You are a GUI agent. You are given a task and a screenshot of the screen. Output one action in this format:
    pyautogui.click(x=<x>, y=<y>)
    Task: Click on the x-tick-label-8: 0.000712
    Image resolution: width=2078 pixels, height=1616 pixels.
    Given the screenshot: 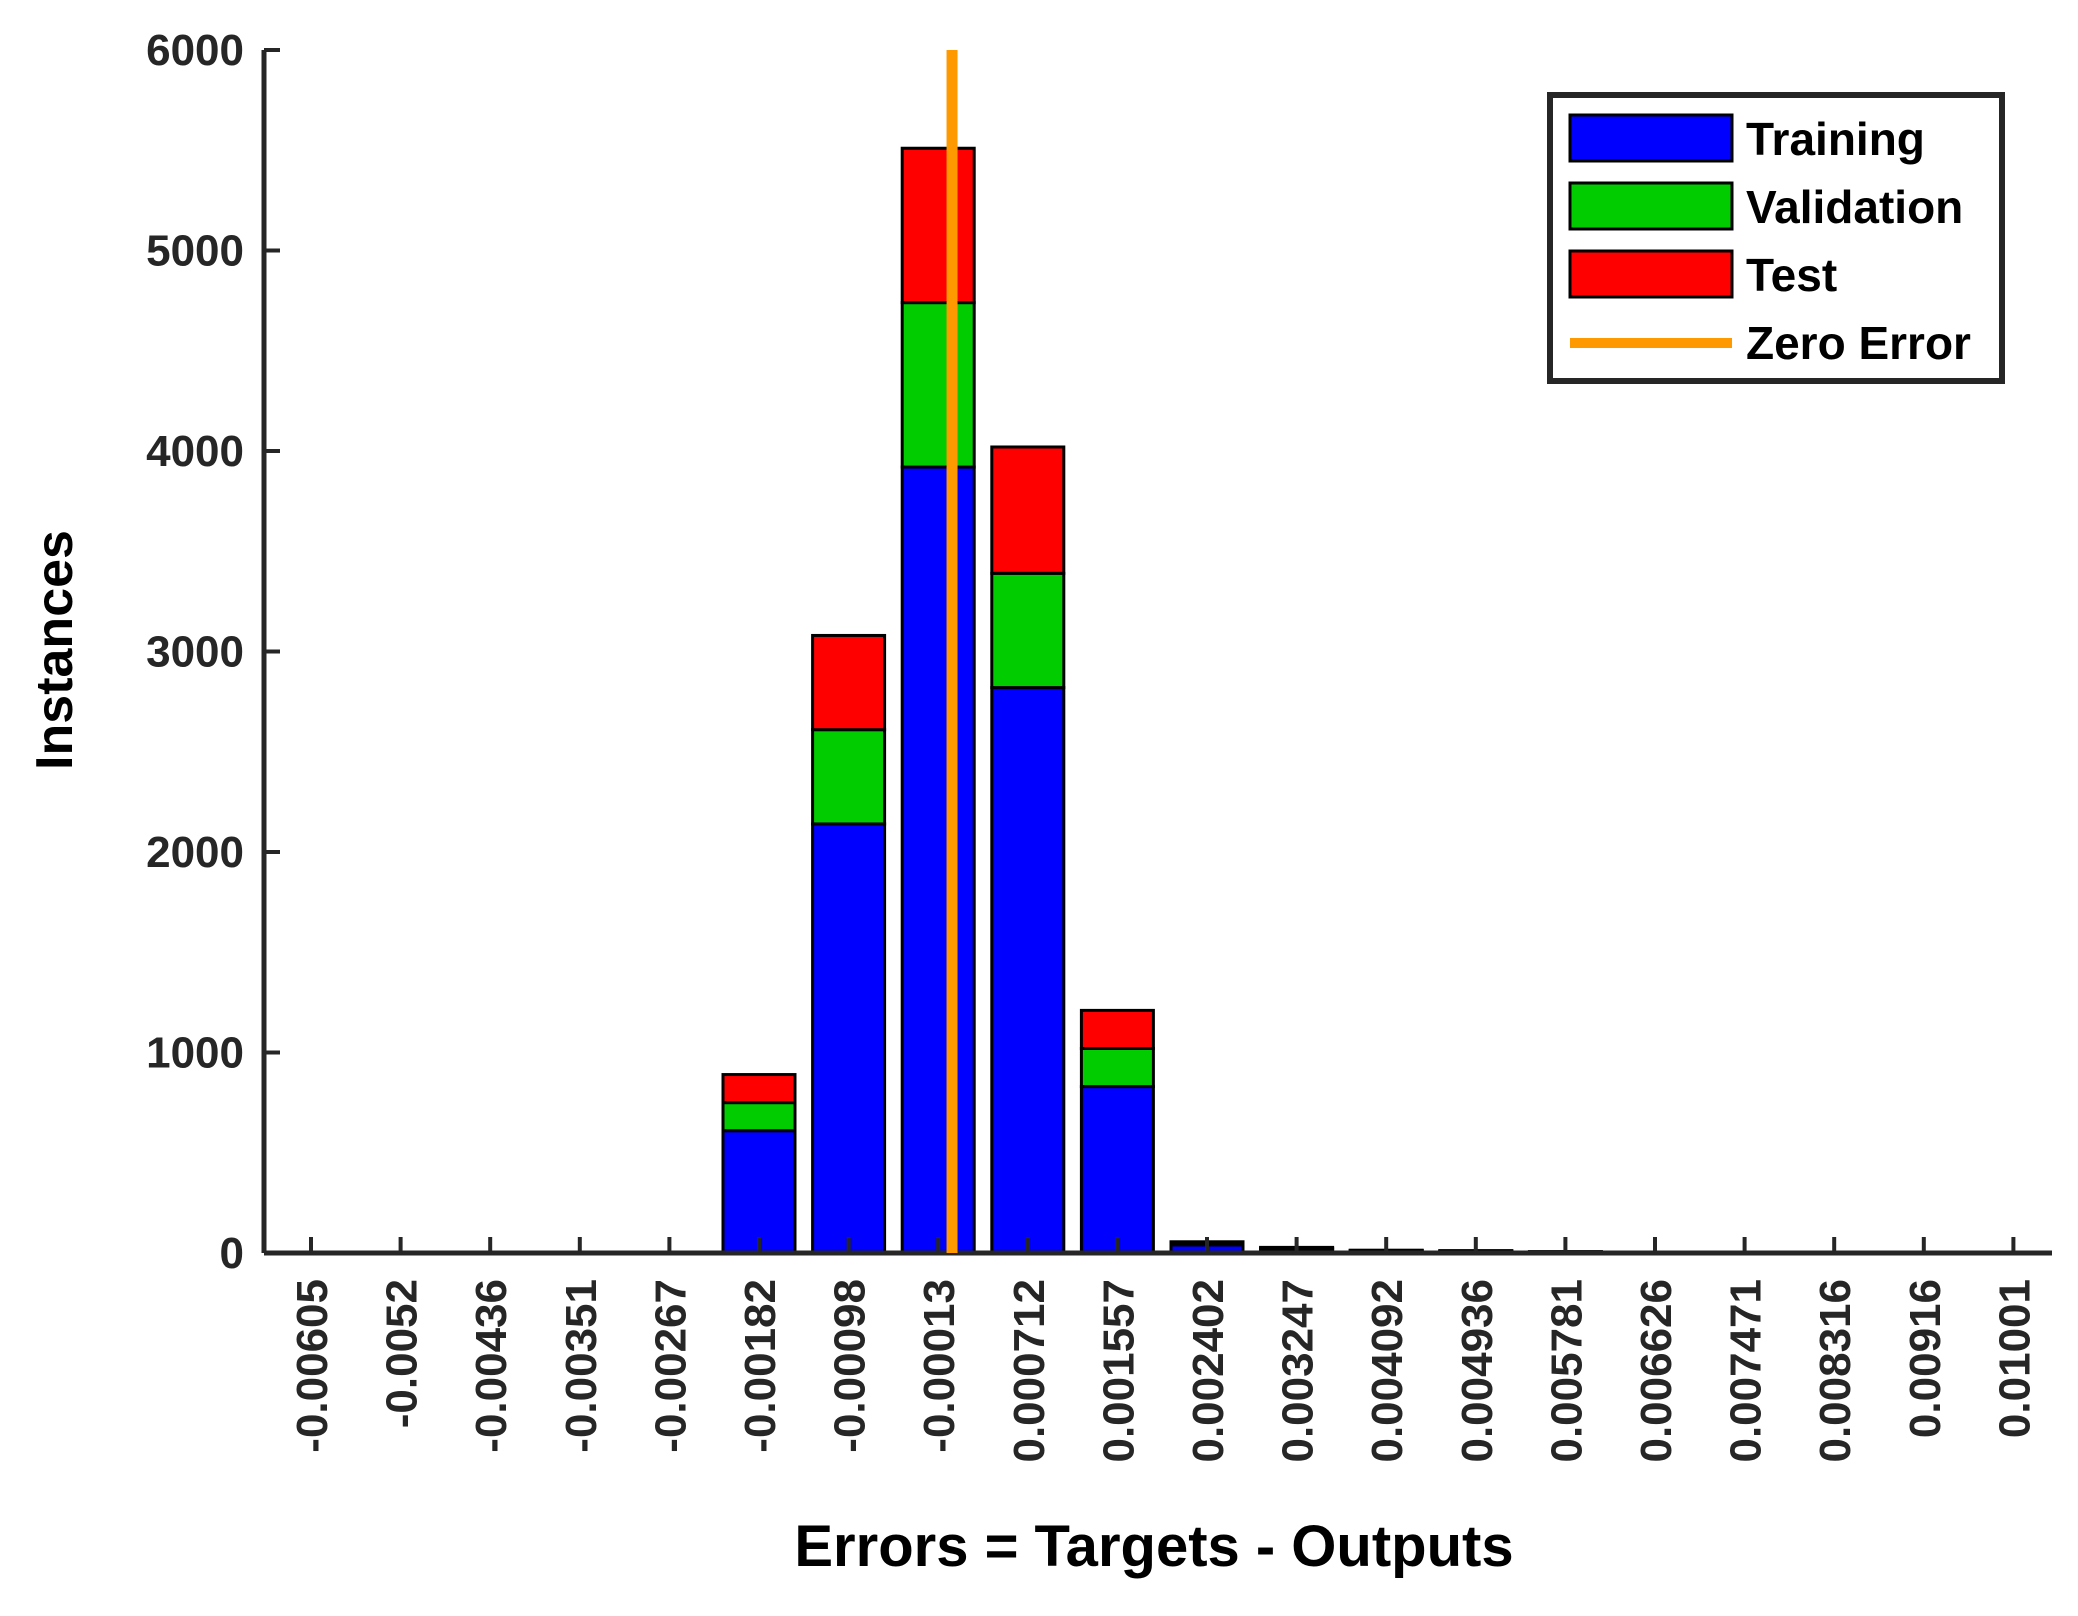 What is the action you would take?
    pyautogui.click(x=1029, y=1371)
    